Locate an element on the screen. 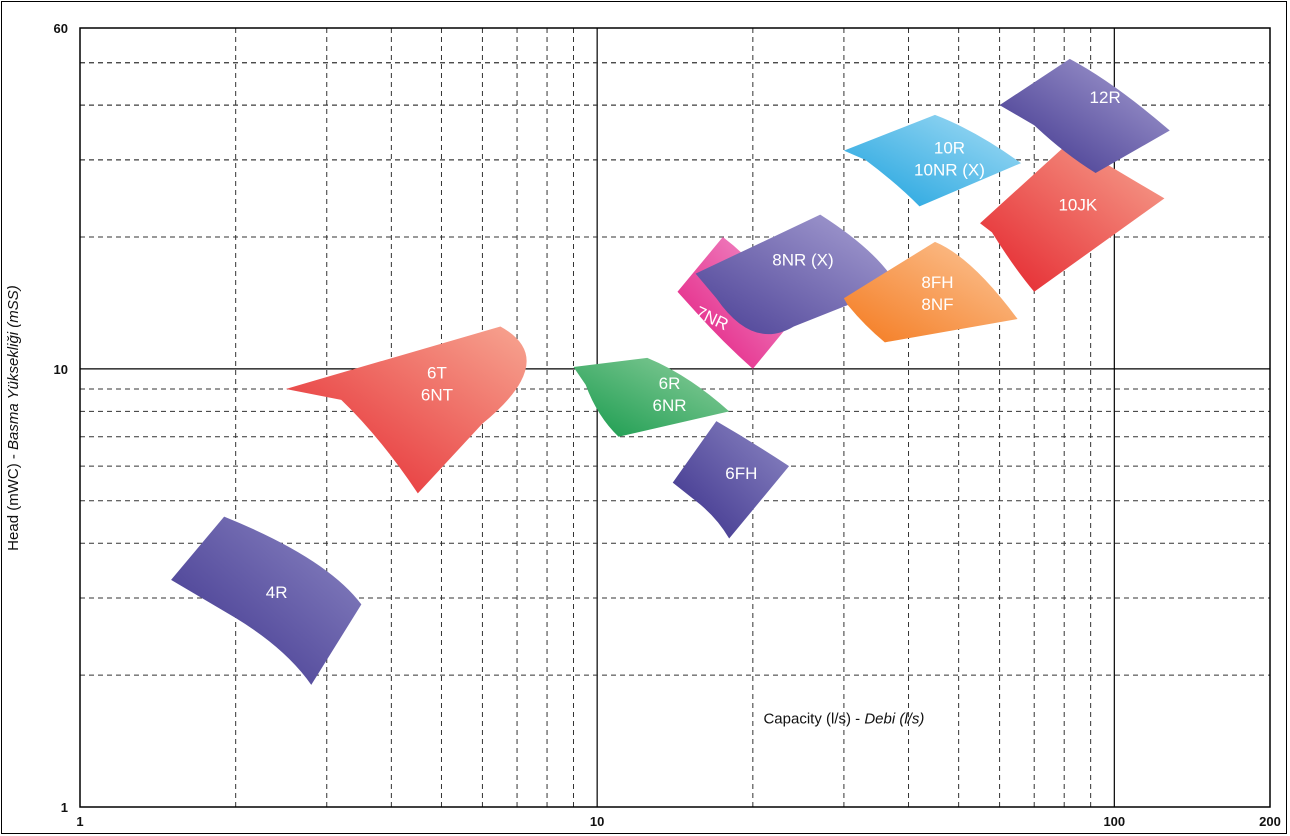 Image resolution: width=1290 pixels, height=836 pixels. x-tick-label: 10 is located at coordinates (597, 821).